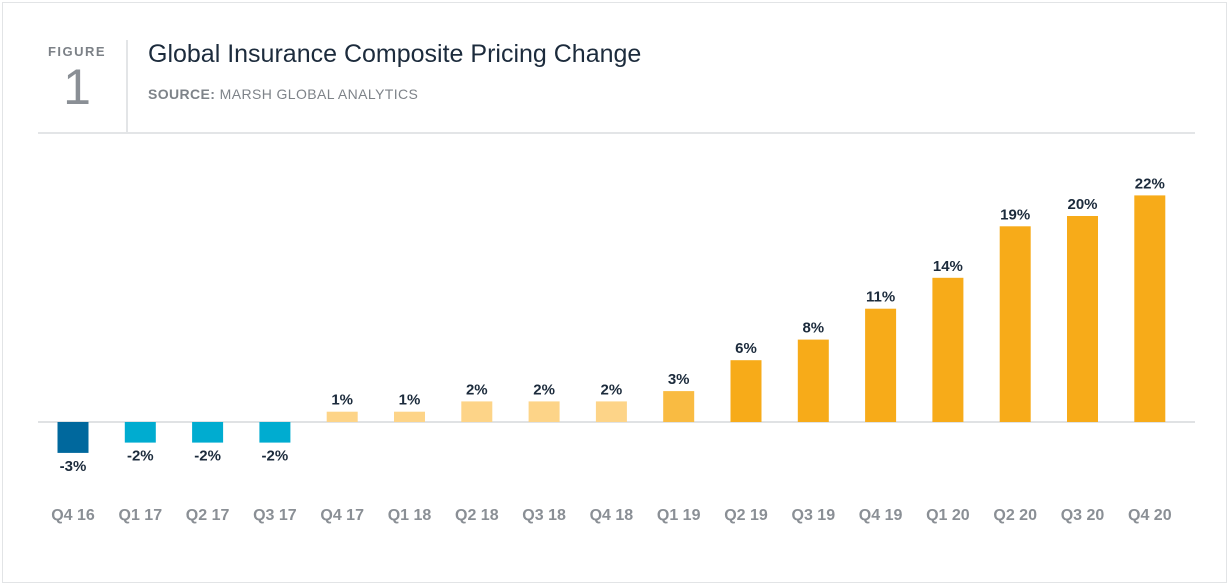  I want to click on figure-badge: FIGURE 1, so click(84, 86).